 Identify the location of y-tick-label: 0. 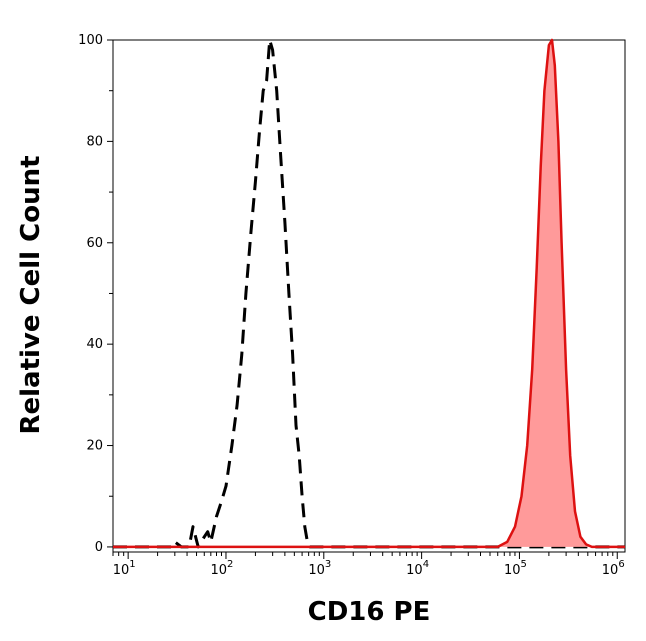
(99, 547).